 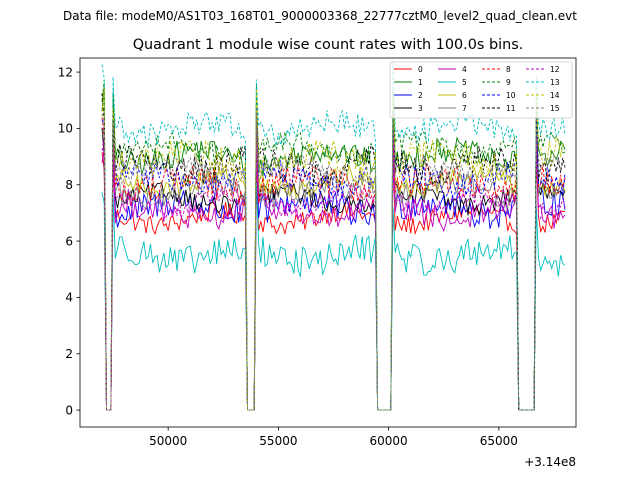 I want to click on x-tick-label: 55000, so click(x=278, y=441).